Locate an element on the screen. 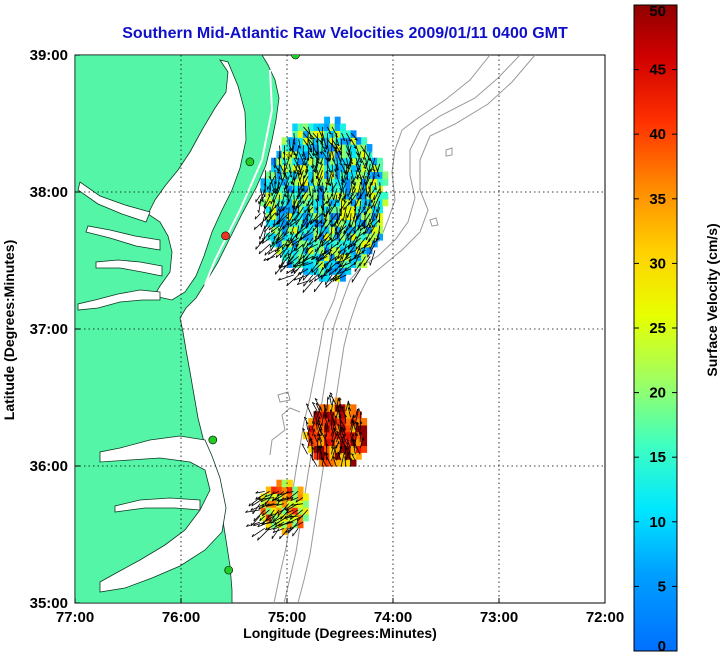 This screenshot has width=724, height=659. x-tick-label: 74:00 is located at coordinates (393, 617).